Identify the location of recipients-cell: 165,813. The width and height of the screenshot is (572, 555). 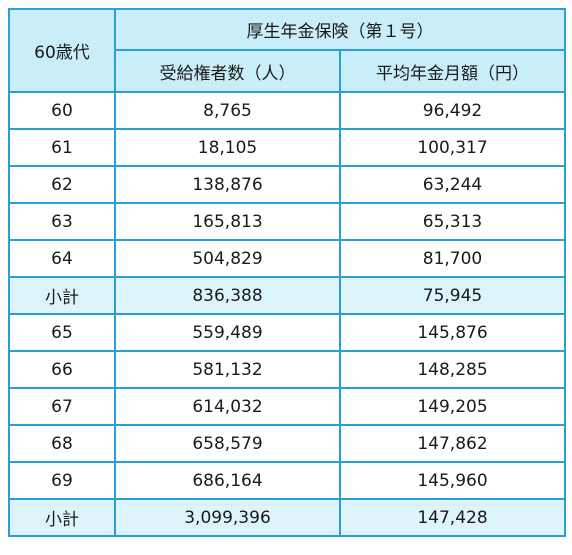
(227, 221).